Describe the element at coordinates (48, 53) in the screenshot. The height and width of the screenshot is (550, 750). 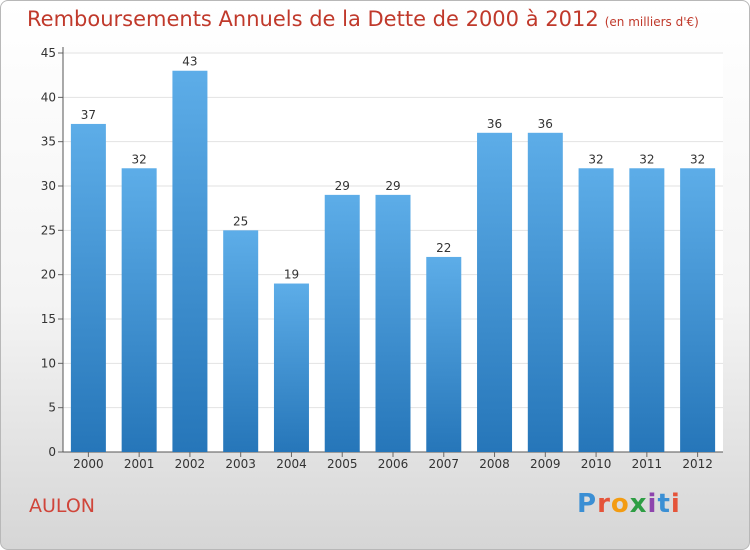
I see `y-tick-label: 45` at that location.